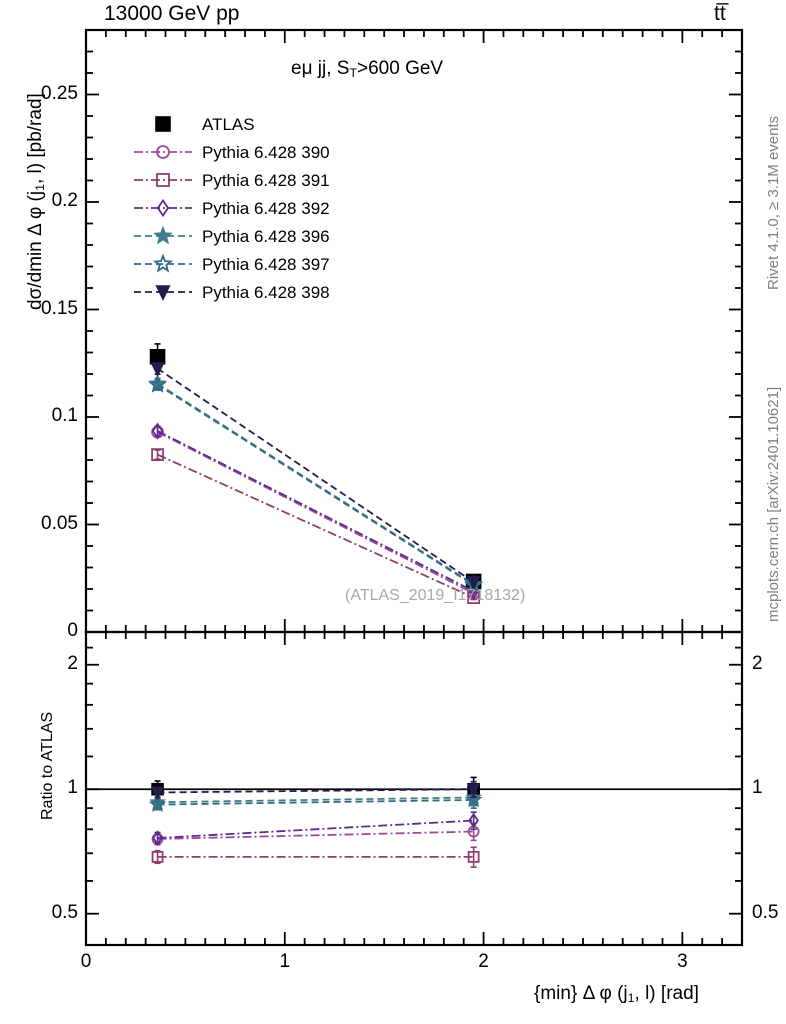 The height and width of the screenshot is (1024, 786). What do you see at coordinates (285, 961) in the screenshot?
I see `x-tick-label: 1` at bounding box center [285, 961].